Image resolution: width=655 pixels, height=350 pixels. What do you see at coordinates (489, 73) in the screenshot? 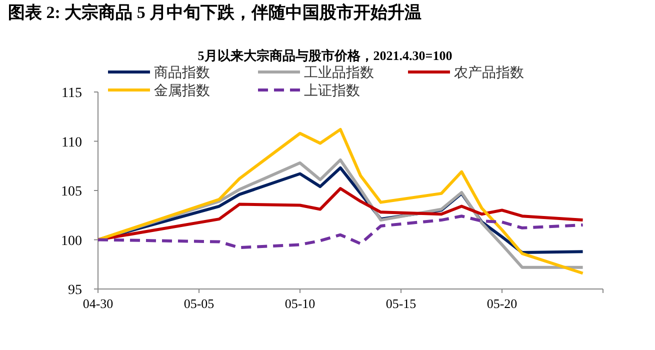
I see `legend-label: 农产品指数` at bounding box center [489, 73].